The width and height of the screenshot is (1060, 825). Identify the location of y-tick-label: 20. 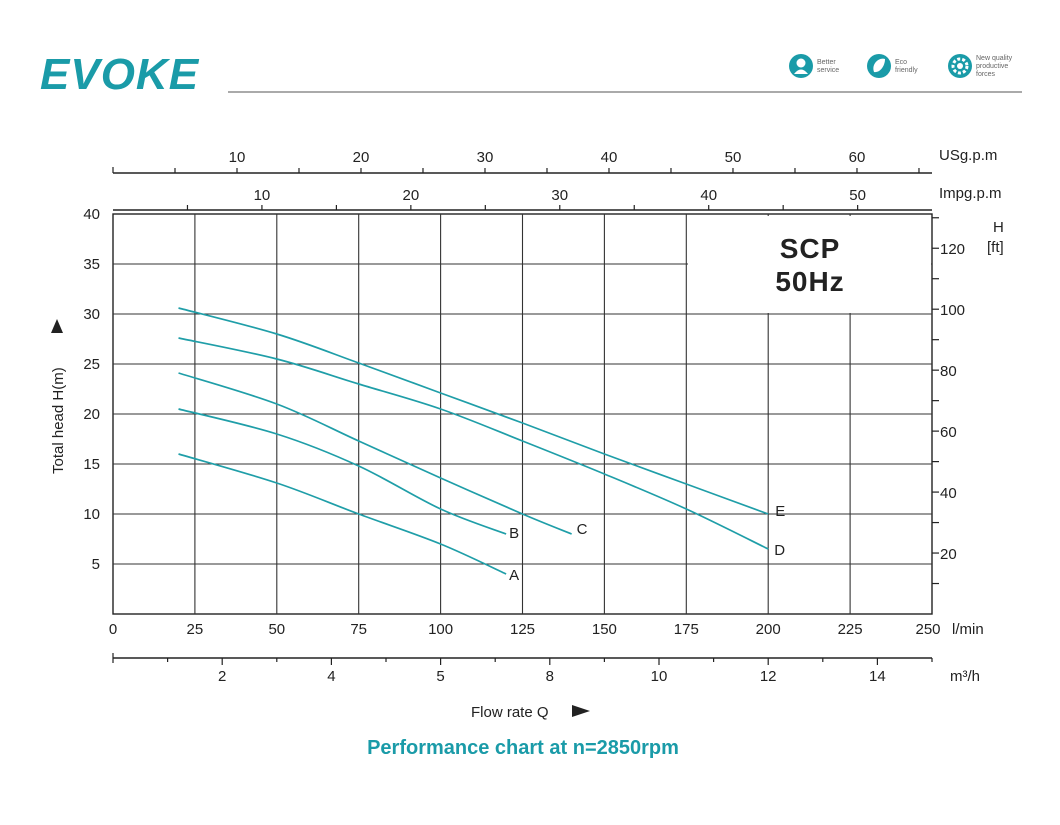
(91, 414).